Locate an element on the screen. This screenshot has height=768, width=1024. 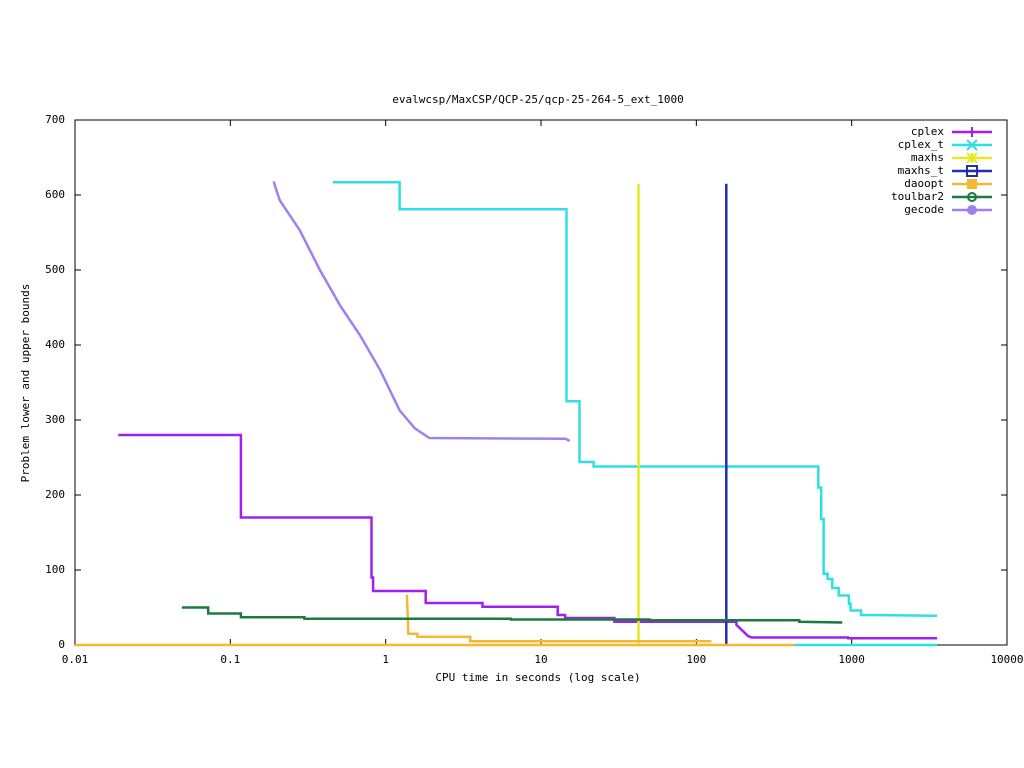
legend-label: daoopt is located at coordinates (924, 183).